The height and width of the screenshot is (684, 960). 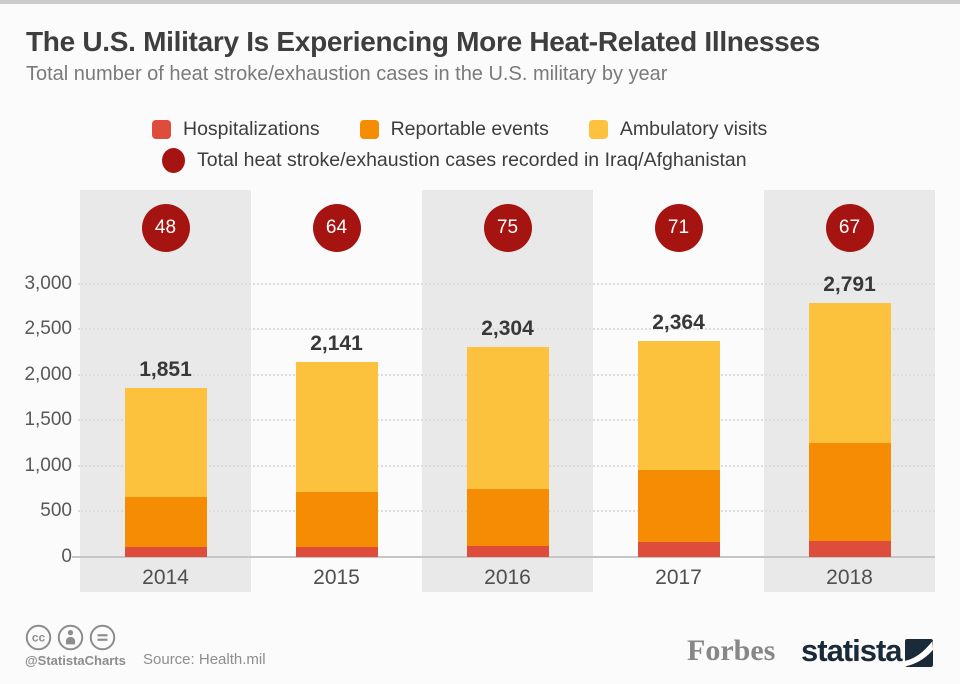 I want to click on hospitalizations-swatch-icon, so click(x=161, y=129).